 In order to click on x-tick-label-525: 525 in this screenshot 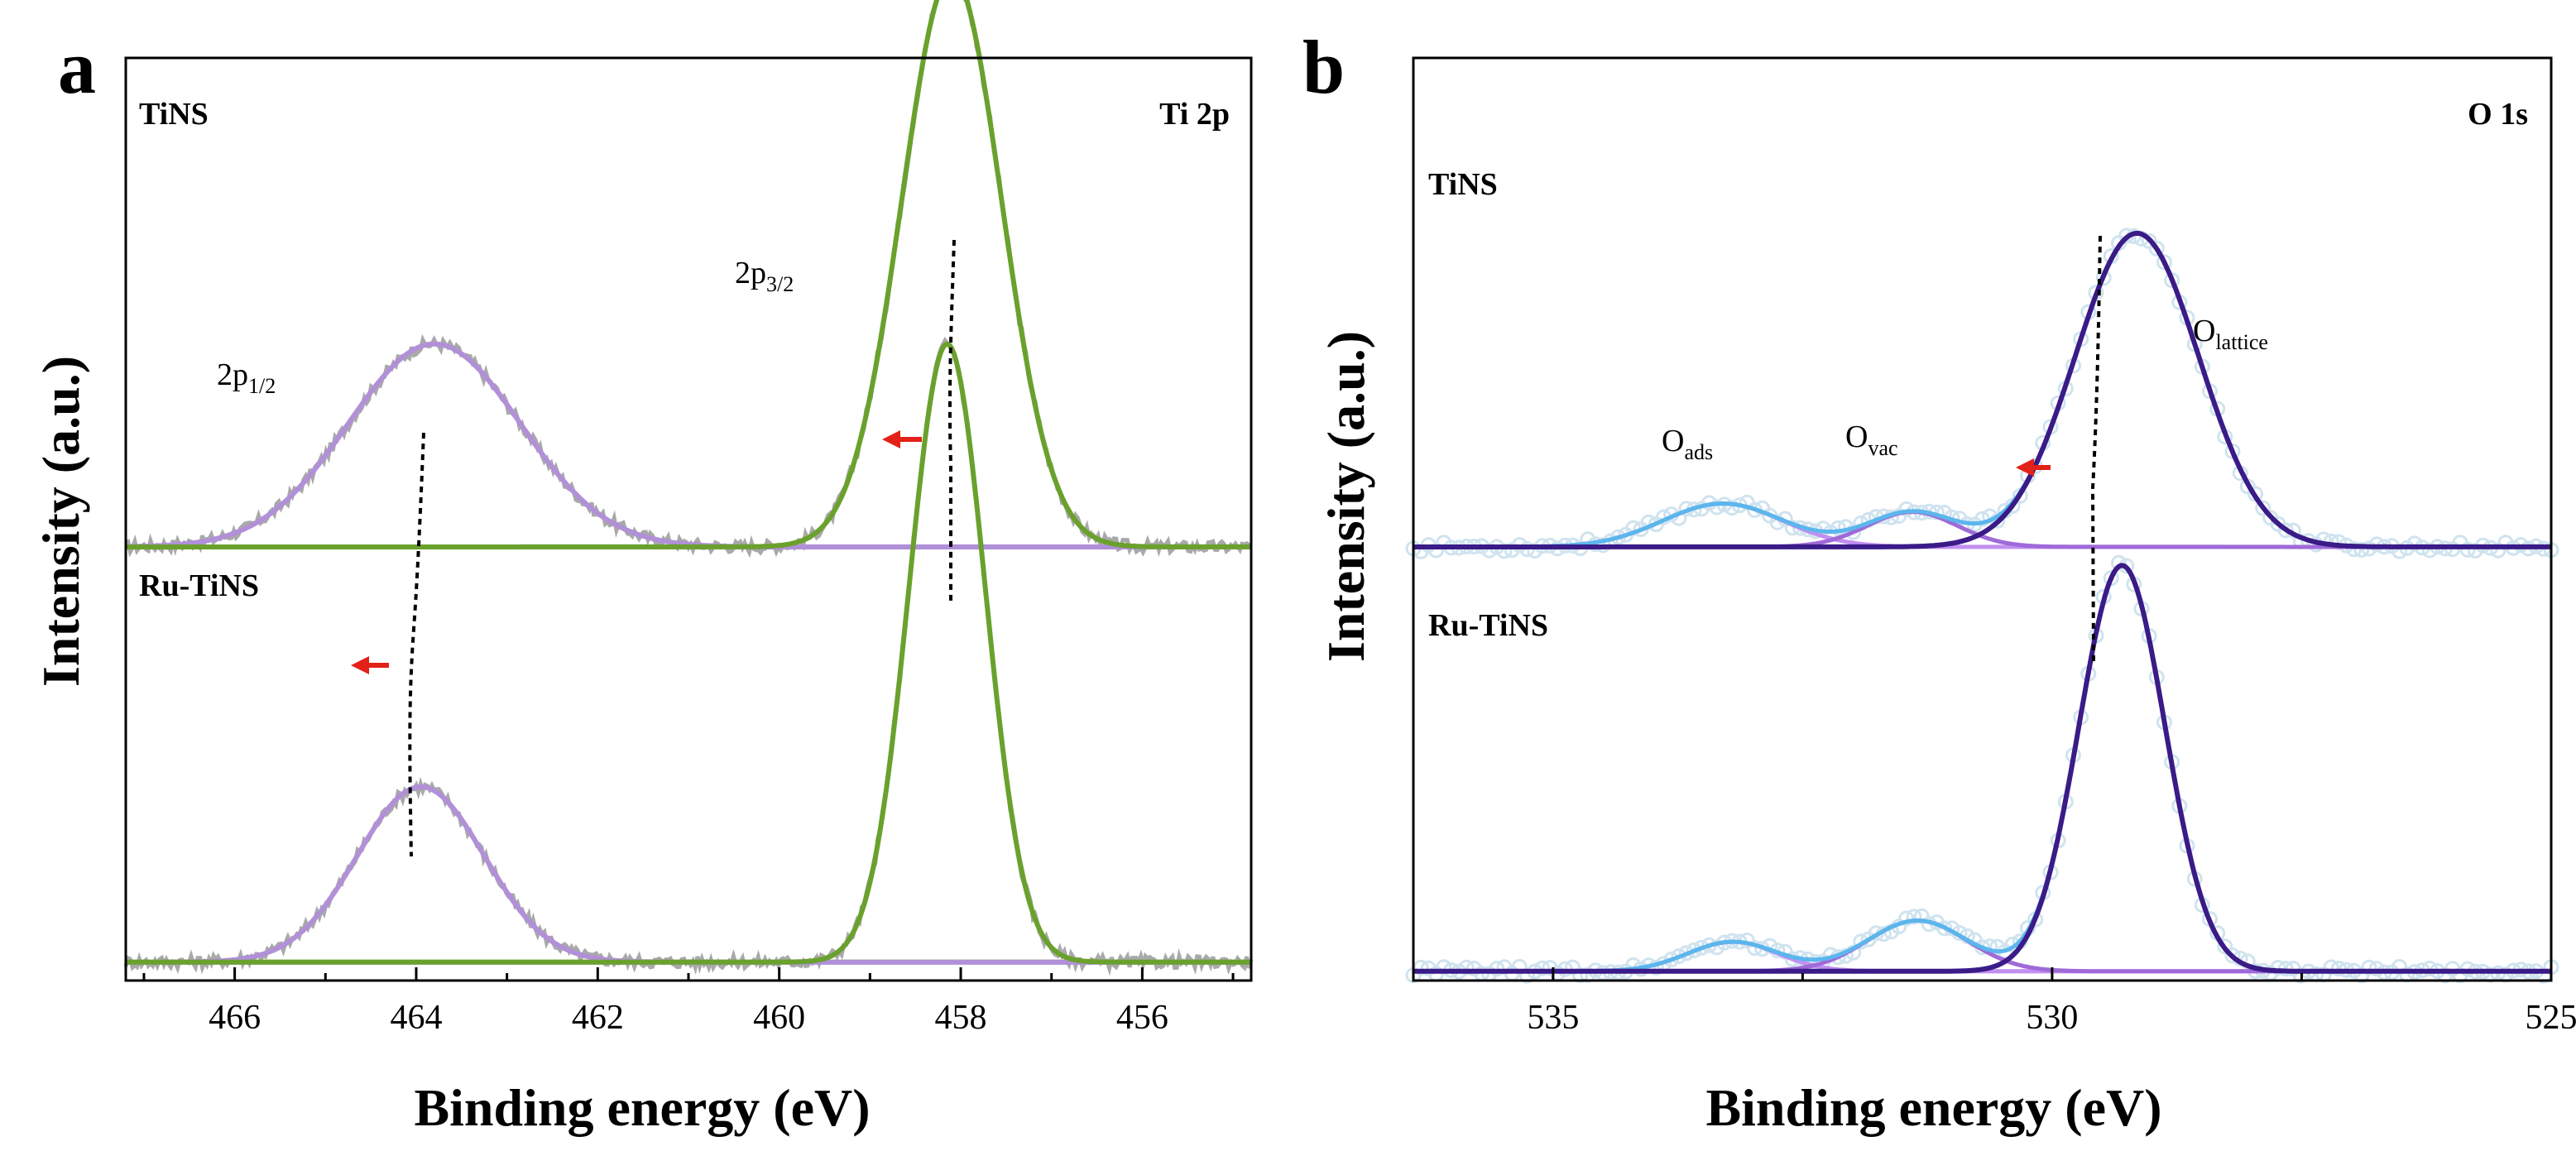, I will do `click(2551, 1018)`.